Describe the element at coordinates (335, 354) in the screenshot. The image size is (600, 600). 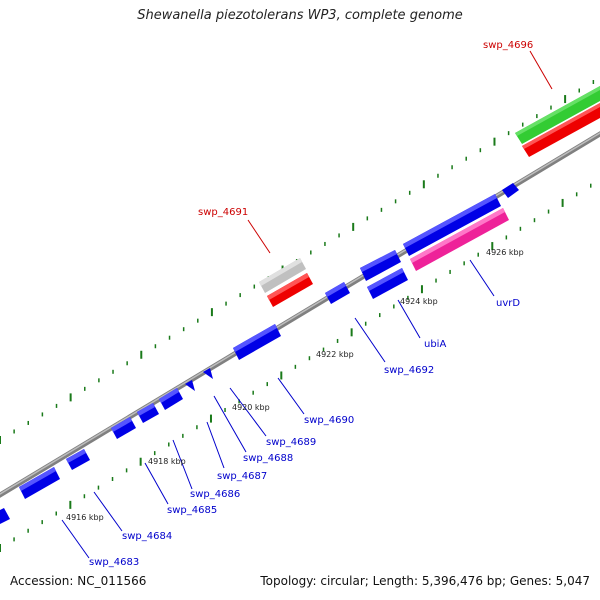
I see `tick-label-4922: 4922 kbp` at that location.